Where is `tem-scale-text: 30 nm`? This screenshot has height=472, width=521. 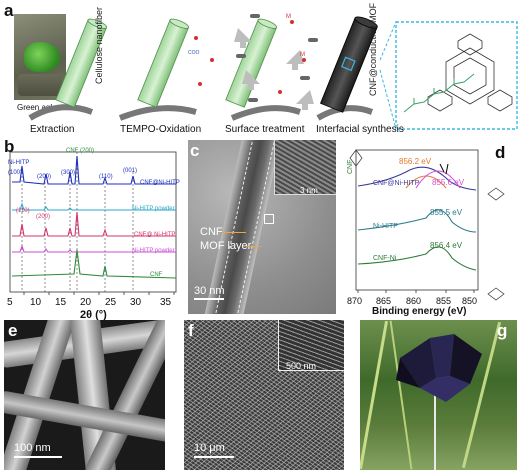
tem-scale-text: 30 nm is located at coordinates (209, 291).